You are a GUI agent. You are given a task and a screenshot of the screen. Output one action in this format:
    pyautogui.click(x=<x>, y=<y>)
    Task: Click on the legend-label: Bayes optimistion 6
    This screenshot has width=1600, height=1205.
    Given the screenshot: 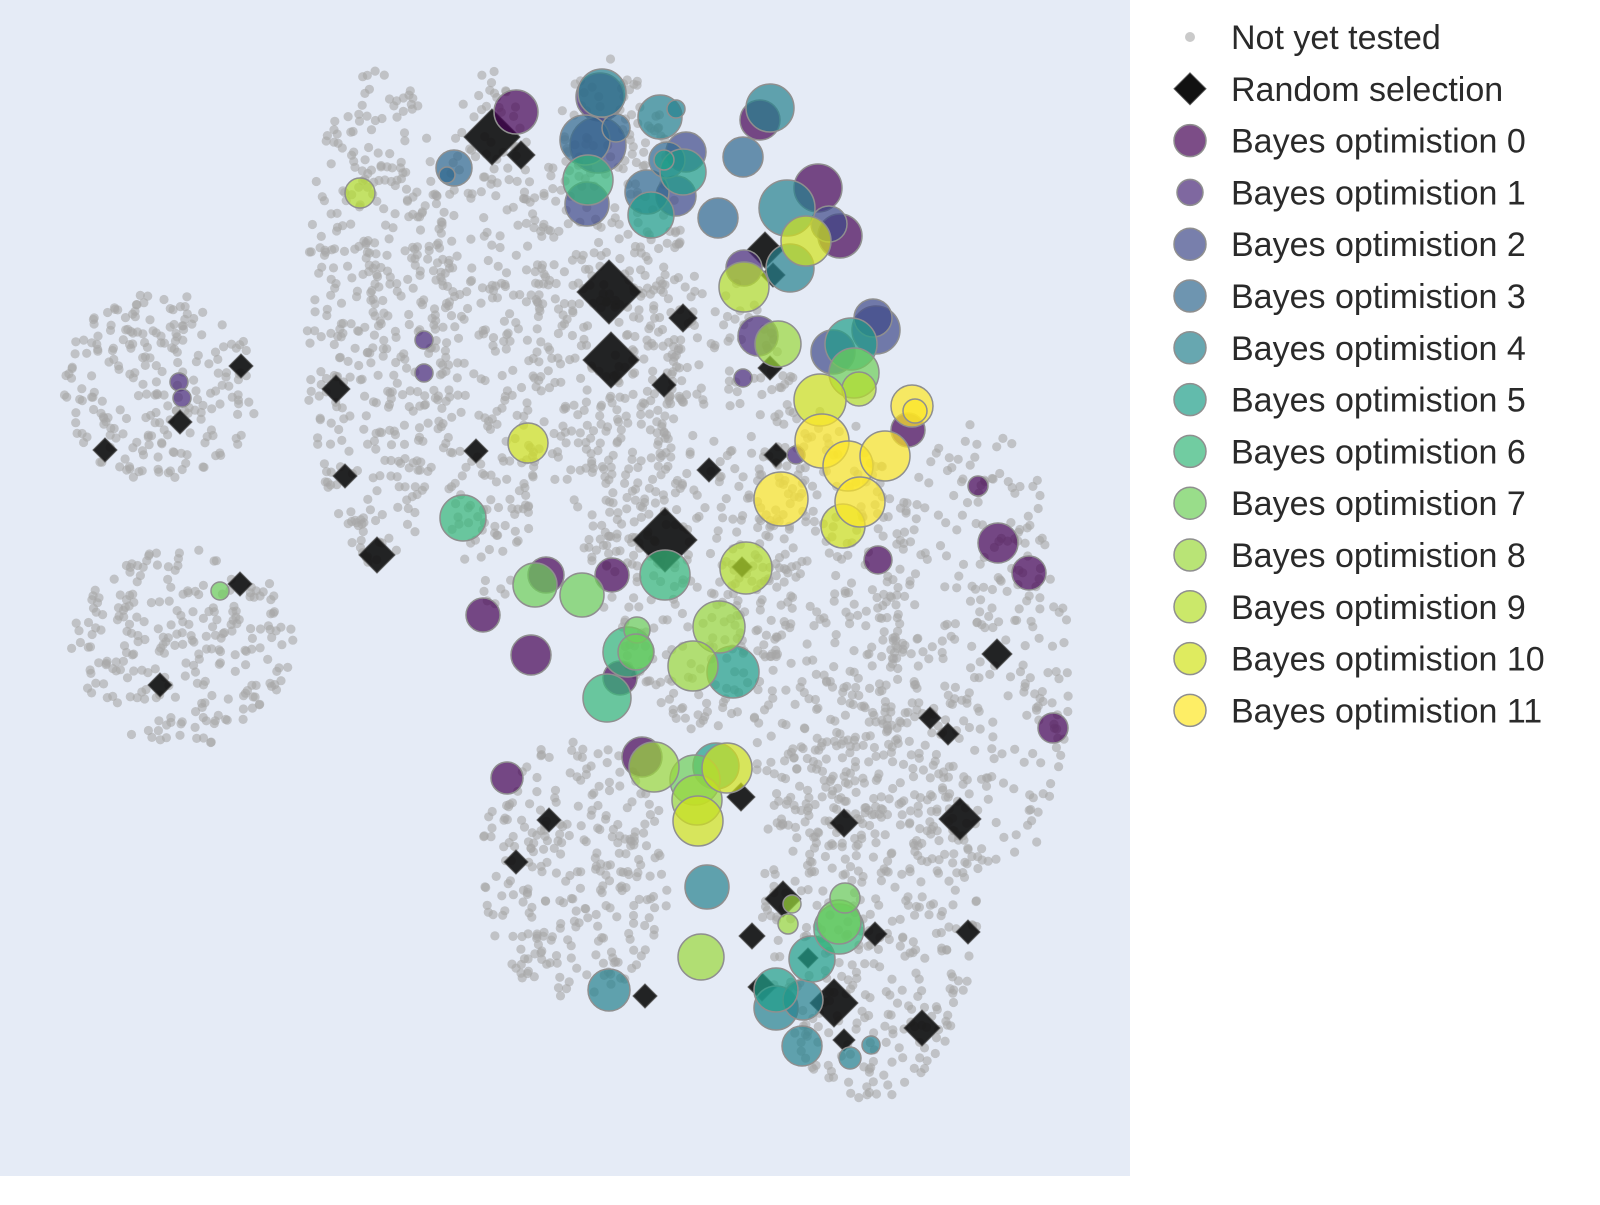 What is the action you would take?
    pyautogui.click(x=1378, y=452)
    